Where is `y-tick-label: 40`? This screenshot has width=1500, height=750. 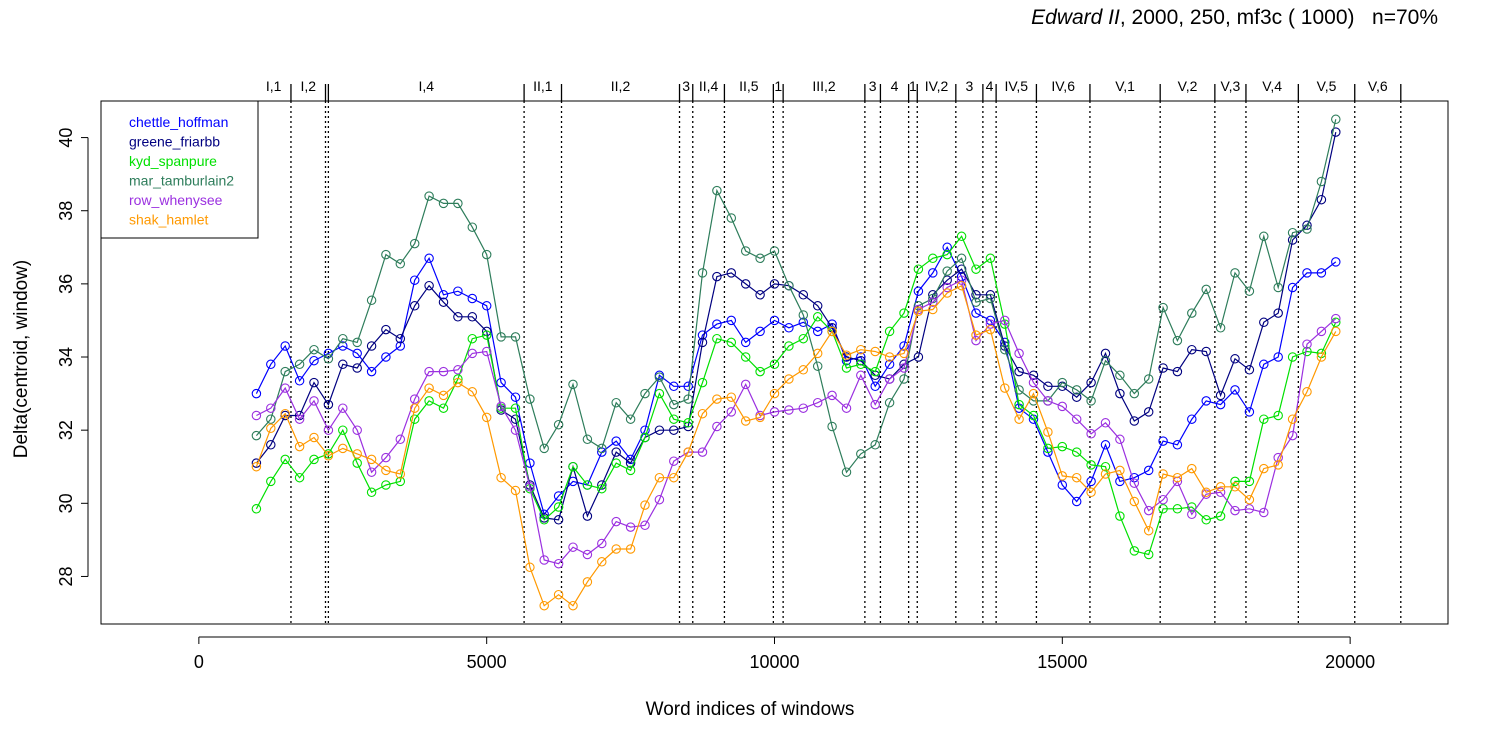 y-tick-label: 40 is located at coordinates (66, 138).